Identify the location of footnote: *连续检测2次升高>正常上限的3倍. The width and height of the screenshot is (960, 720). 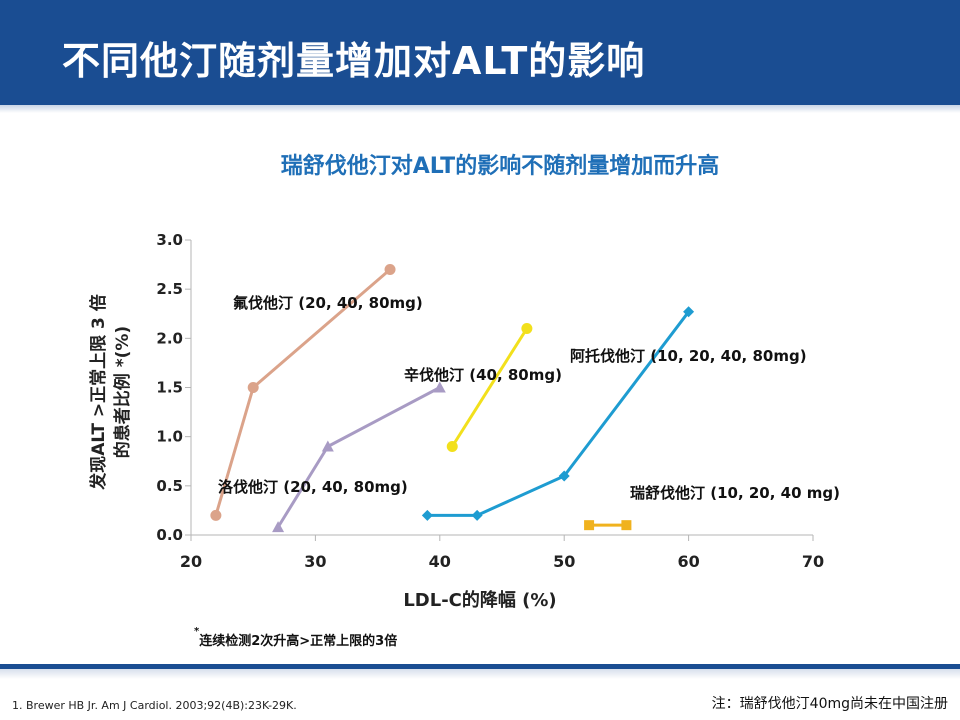
(296, 637).